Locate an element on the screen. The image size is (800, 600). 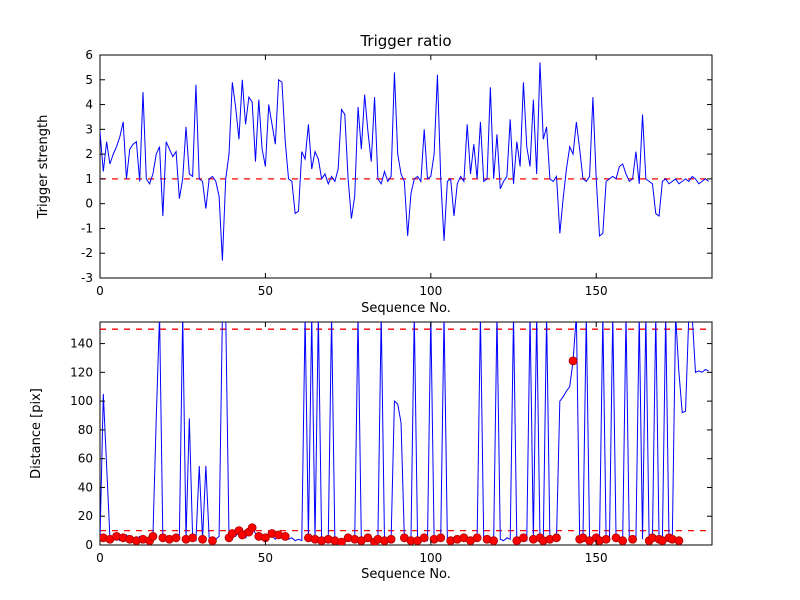
y-tick-label: 4 is located at coordinates (89, 105).